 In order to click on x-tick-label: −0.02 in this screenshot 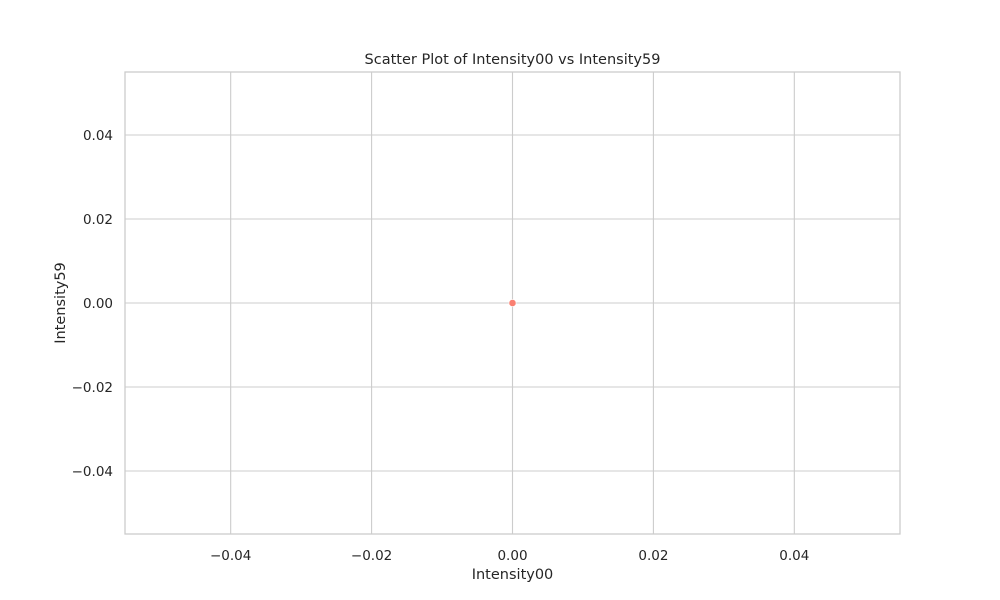, I will do `click(371, 556)`.